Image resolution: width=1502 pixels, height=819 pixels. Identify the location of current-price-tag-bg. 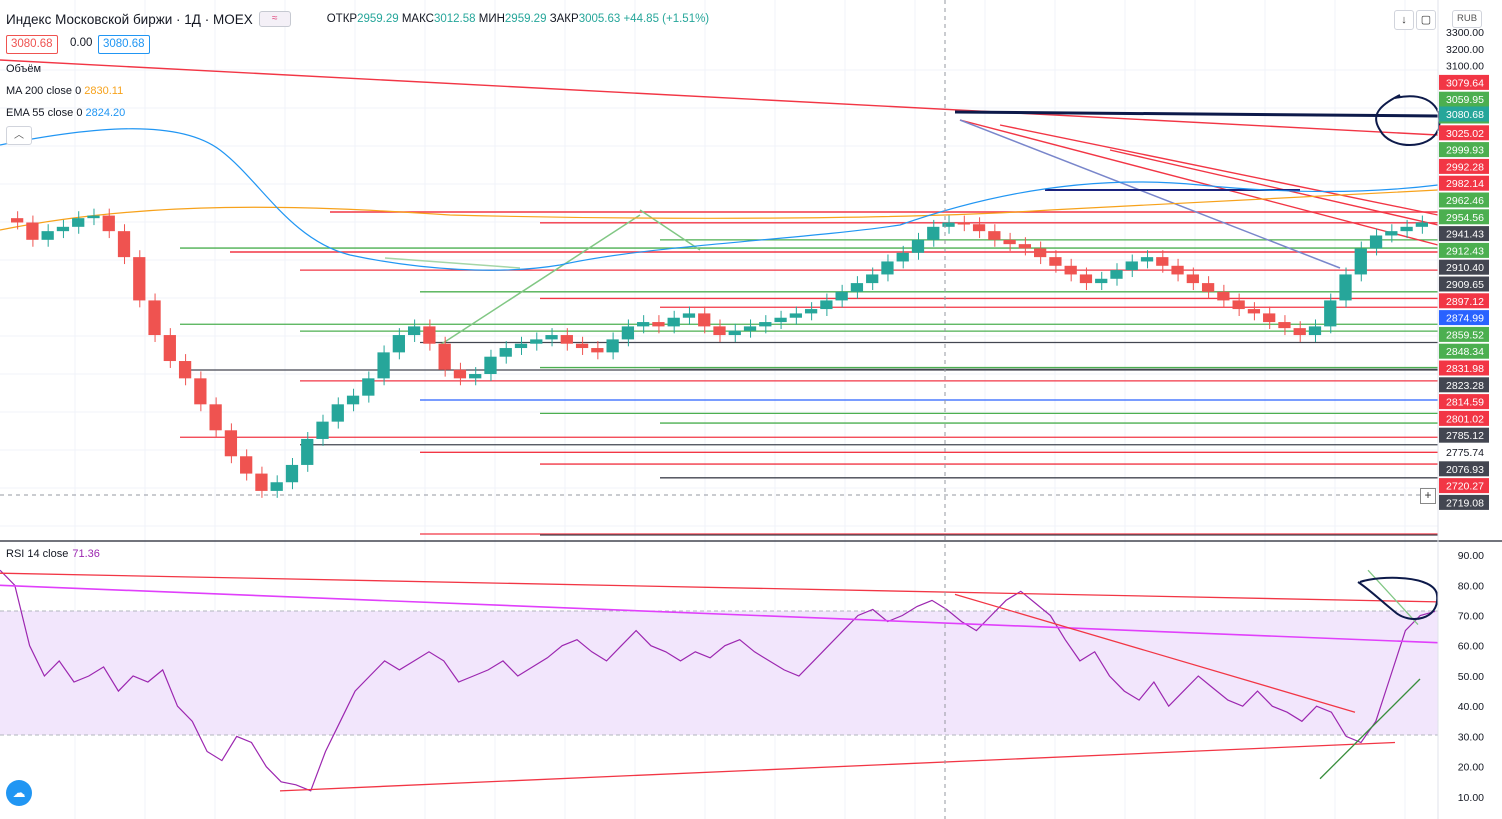
(1464, 114).